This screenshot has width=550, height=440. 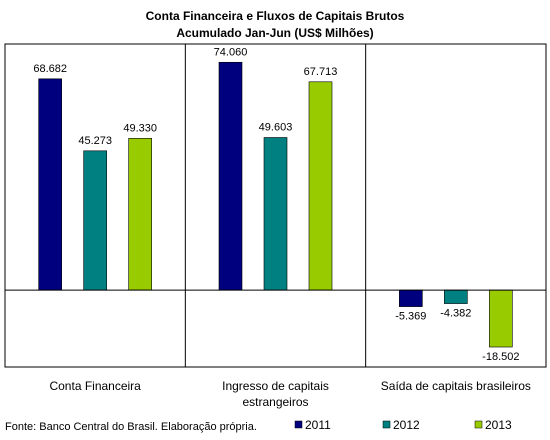 I want to click on data-label: 67.713, so click(x=321, y=72).